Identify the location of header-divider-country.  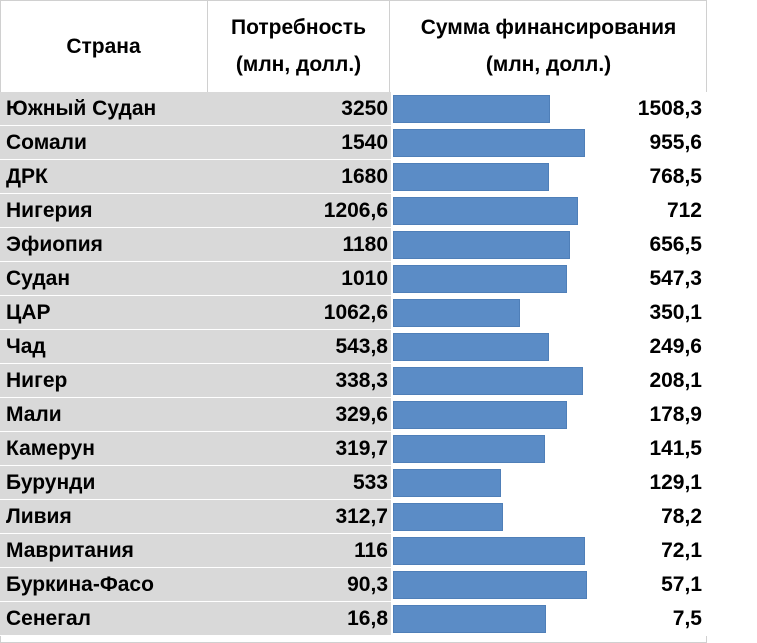
(207, 46).